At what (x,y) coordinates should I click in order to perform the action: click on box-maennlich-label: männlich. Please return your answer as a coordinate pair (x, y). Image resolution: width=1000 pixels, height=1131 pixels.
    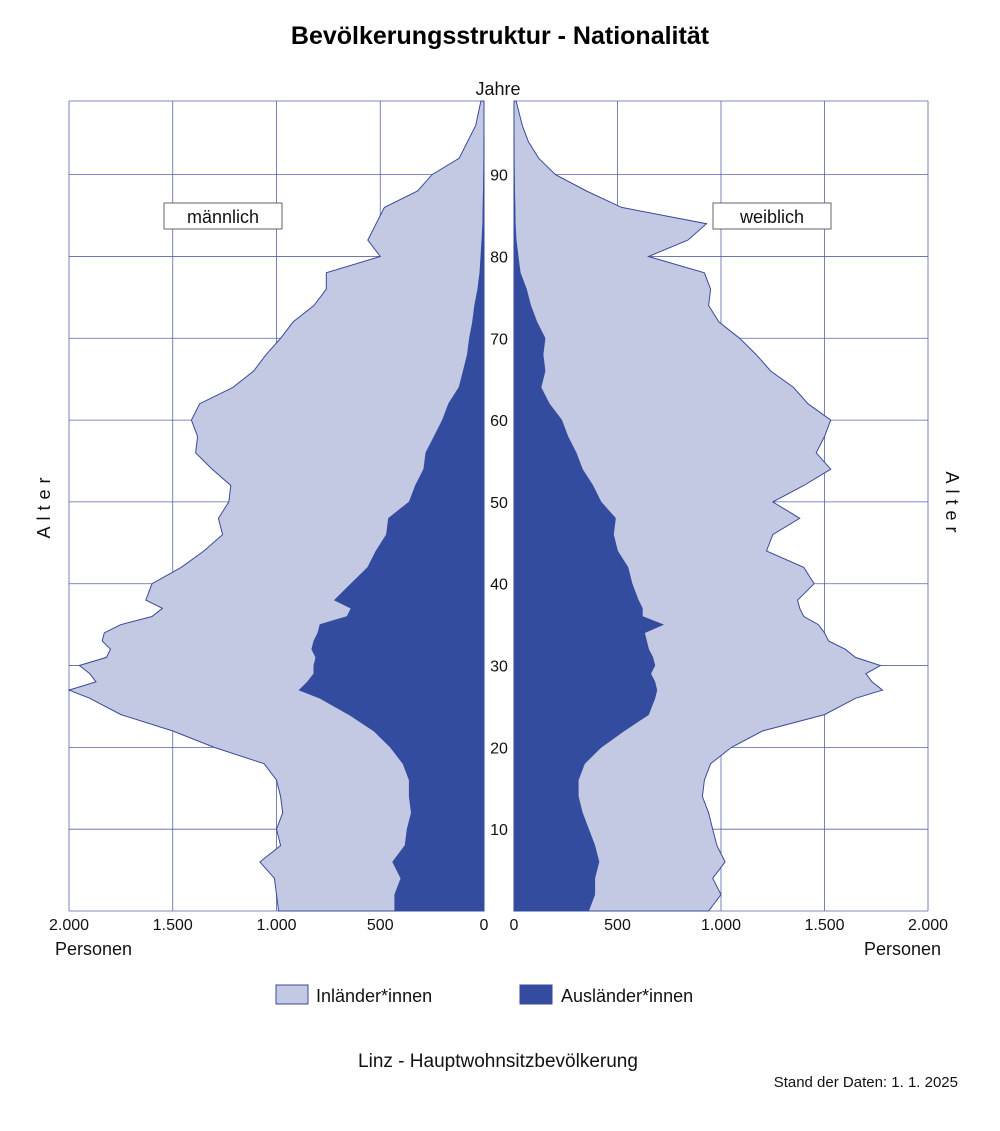
    Looking at the image, I should click on (223, 217).